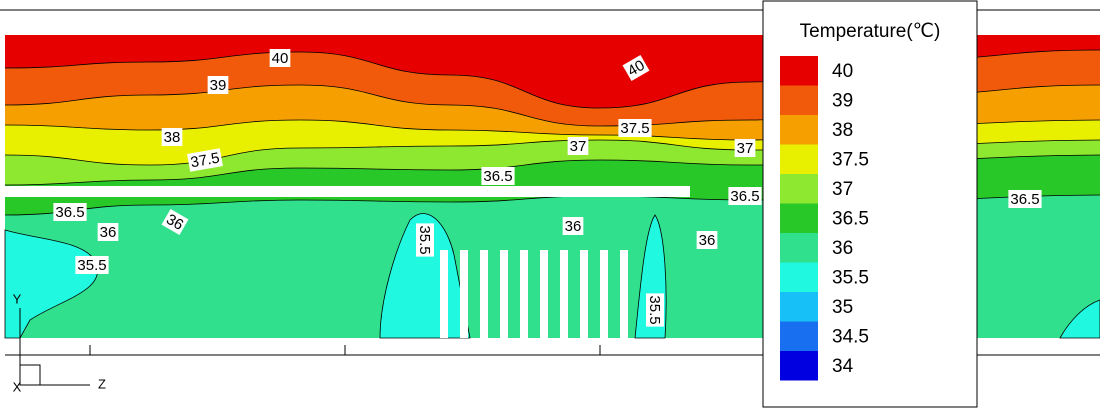 The image size is (1100, 412). Describe the element at coordinates (842, 100) in the screenshot. I see `legend-label: 39` at that location.